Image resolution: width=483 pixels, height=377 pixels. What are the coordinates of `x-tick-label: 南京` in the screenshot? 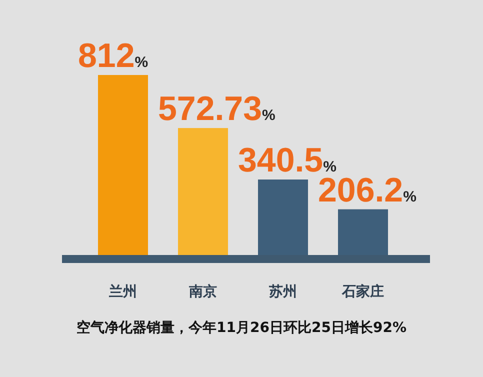 It's located at (202, 291).